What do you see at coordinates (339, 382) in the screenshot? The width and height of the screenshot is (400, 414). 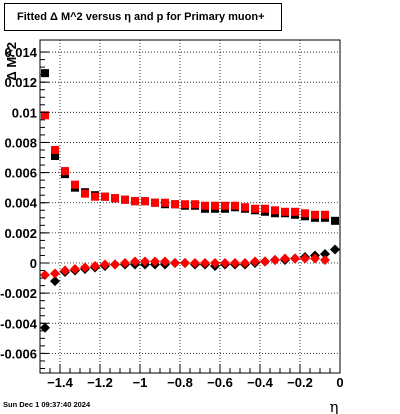 I see `x-tick-label: 0` at bounding box center [339, 382].